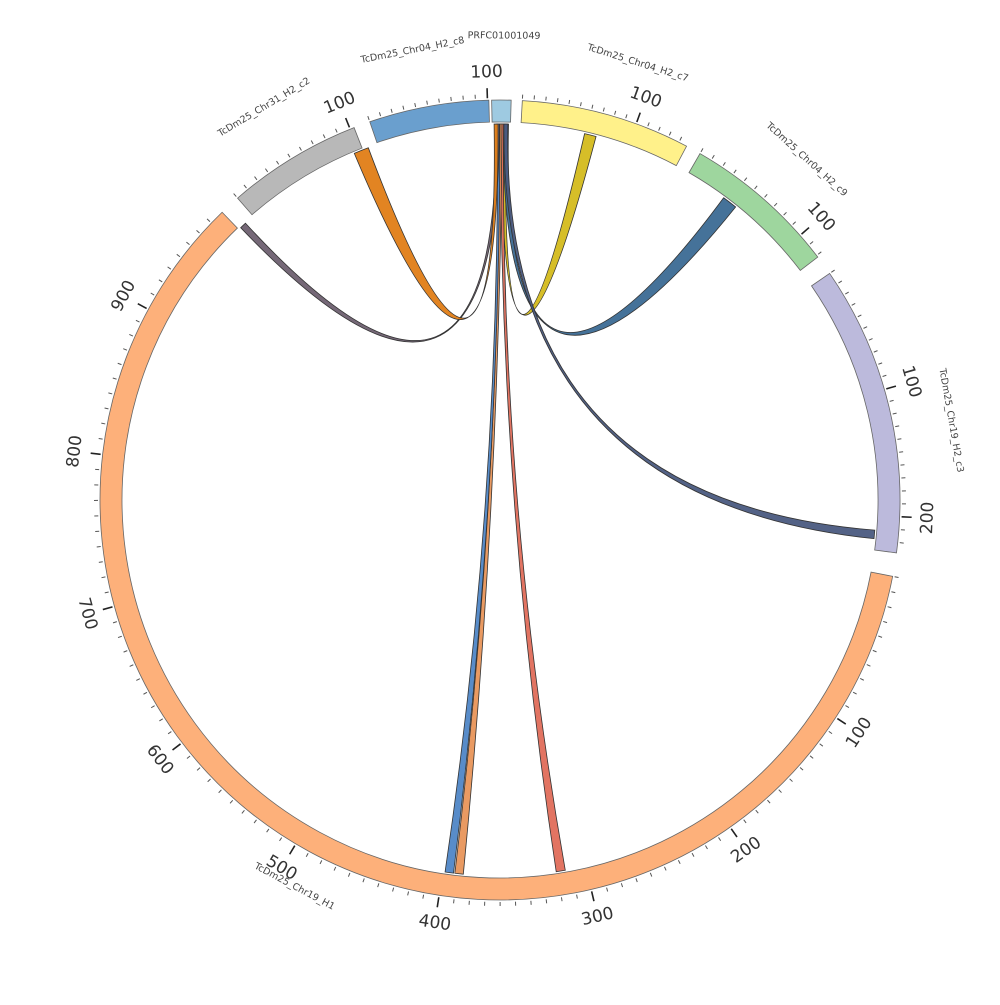 This screenshot has width=1000, height=1005. What do you see at coordinates (123, 296) in the screenshot?
I see `tick-label-H1-900: 900` at bounding box center [123, 296].